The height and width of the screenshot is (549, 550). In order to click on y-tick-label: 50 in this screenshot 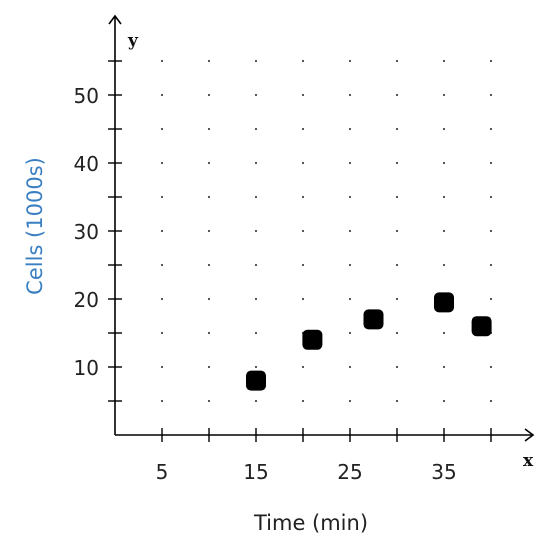, I will do `click(86, 96)`.